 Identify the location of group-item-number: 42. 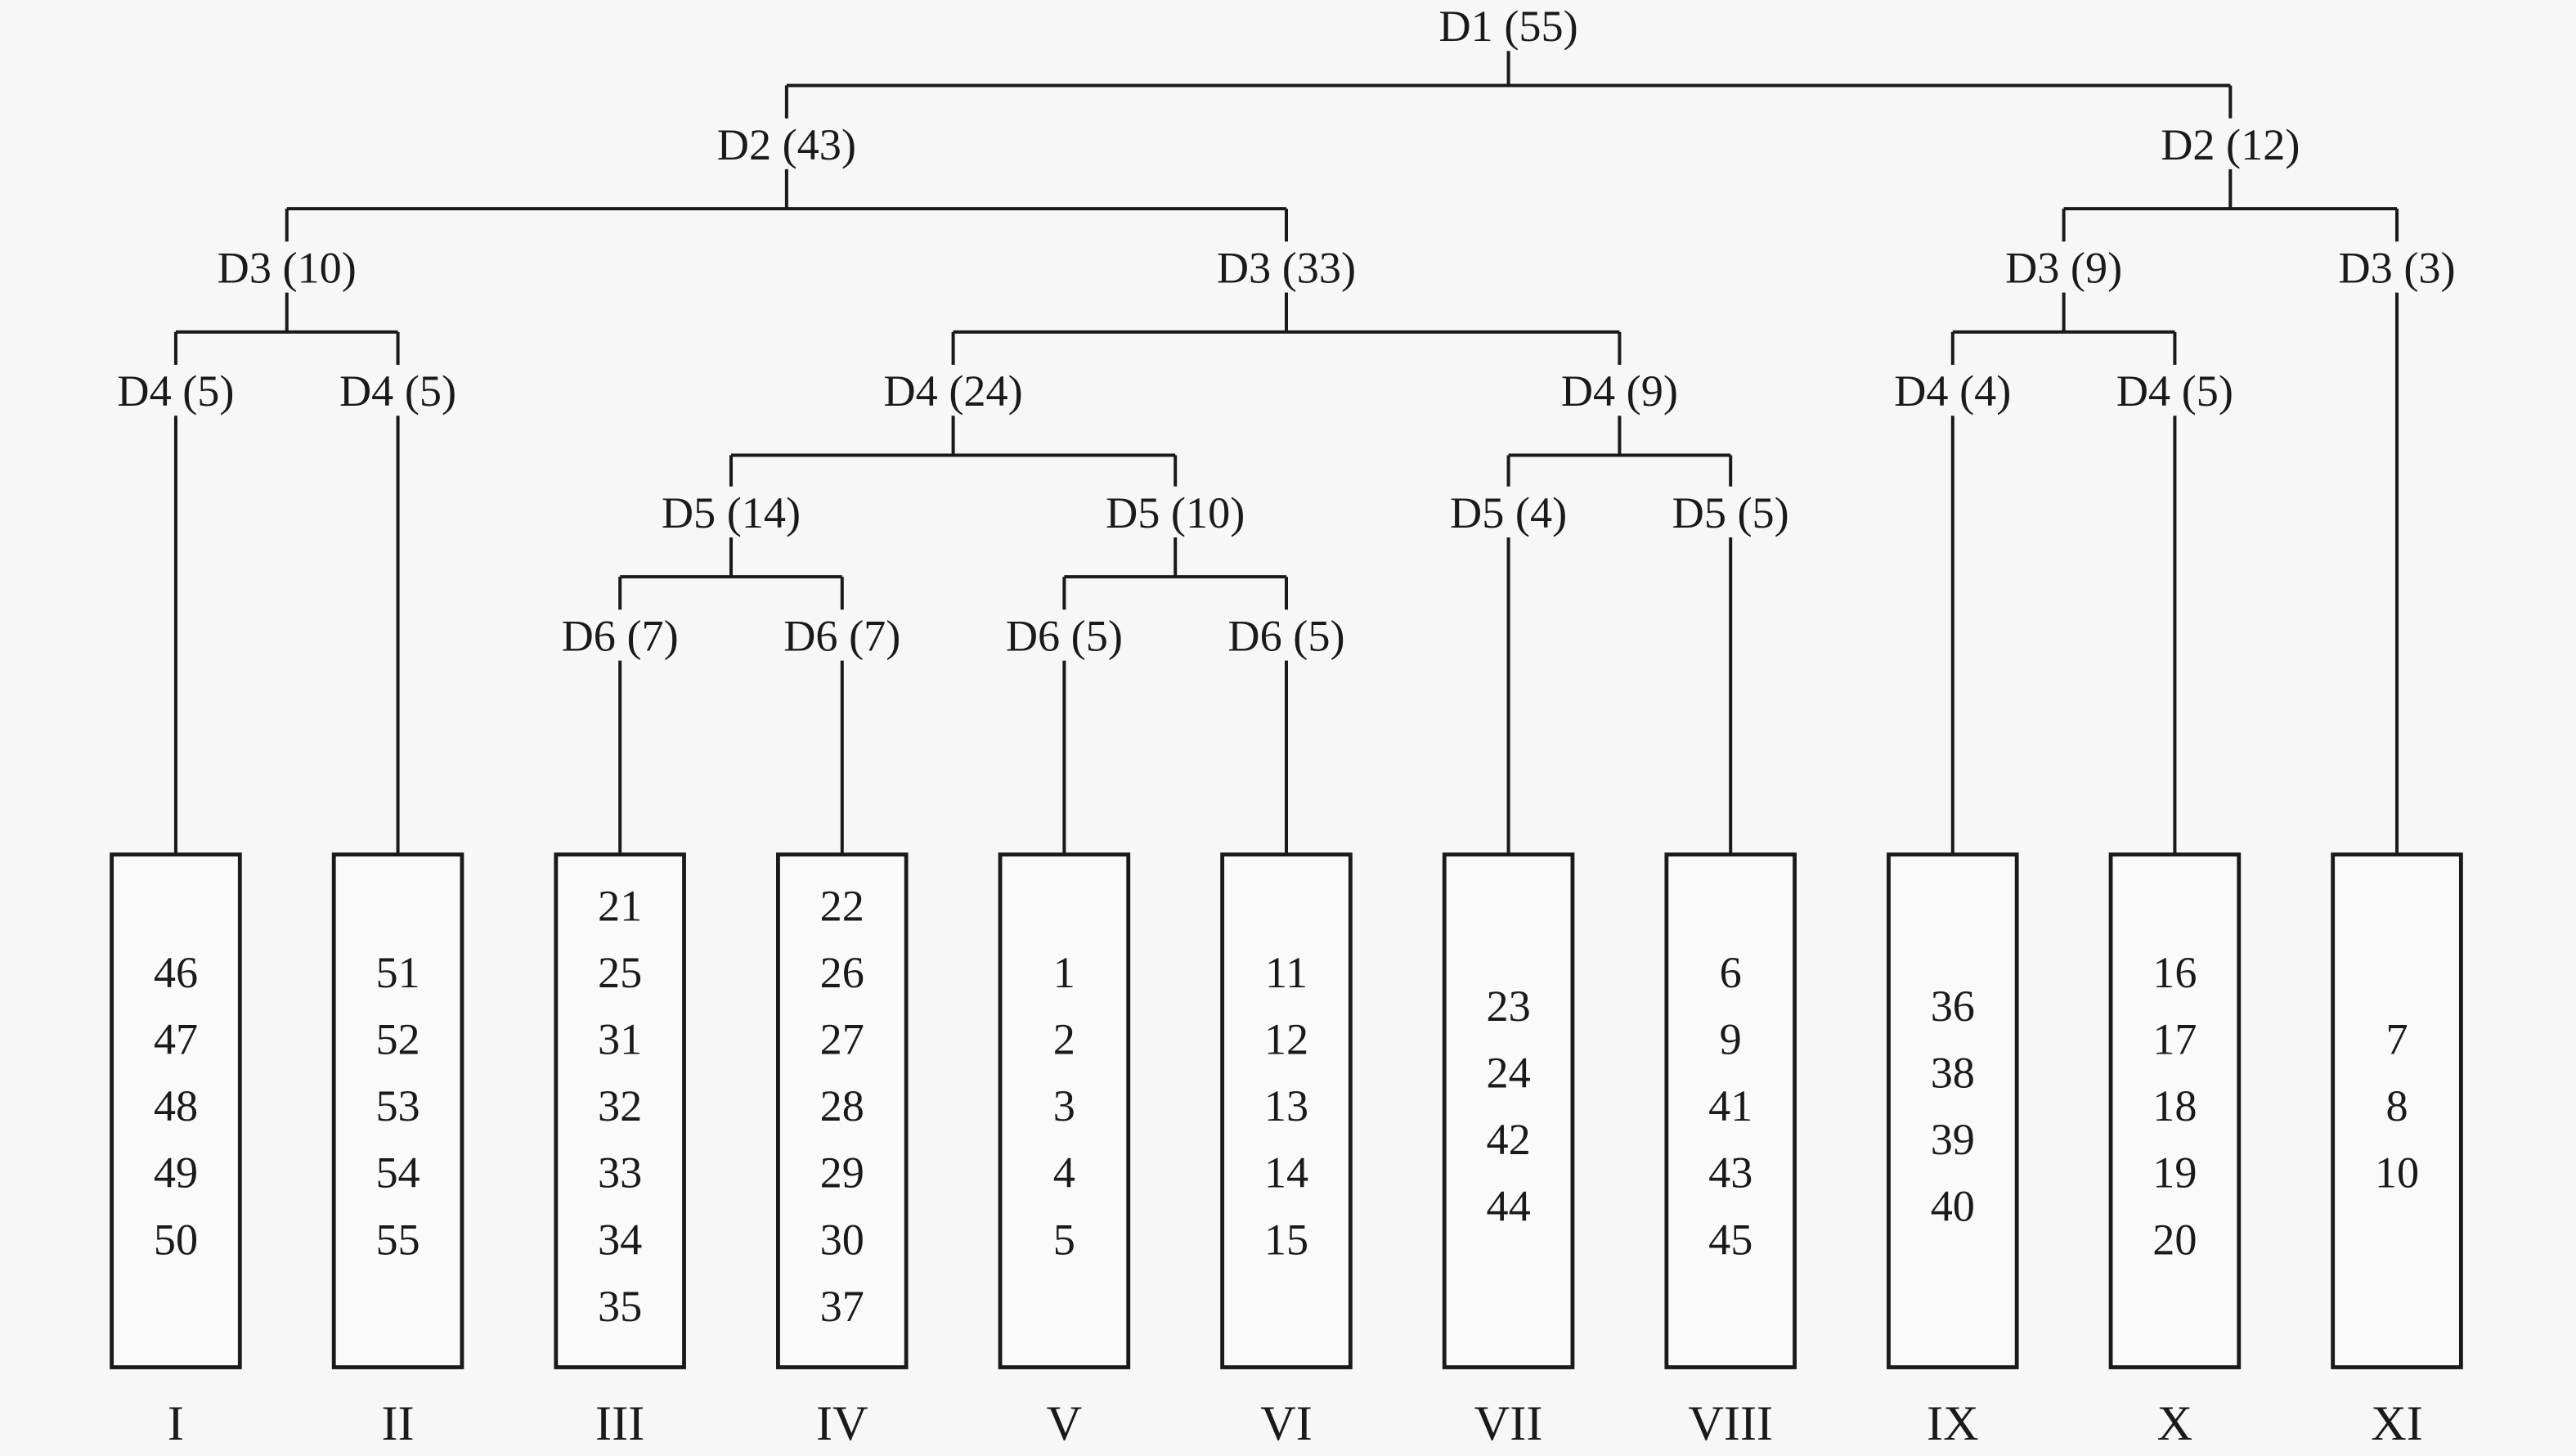
(1508, 1140).